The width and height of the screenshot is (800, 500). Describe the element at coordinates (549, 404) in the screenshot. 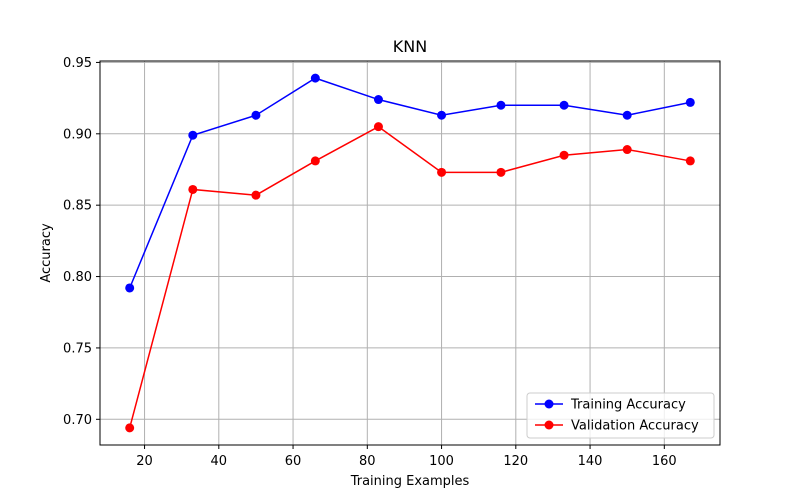

I see `legend-marker-training-accuracy` at that location.